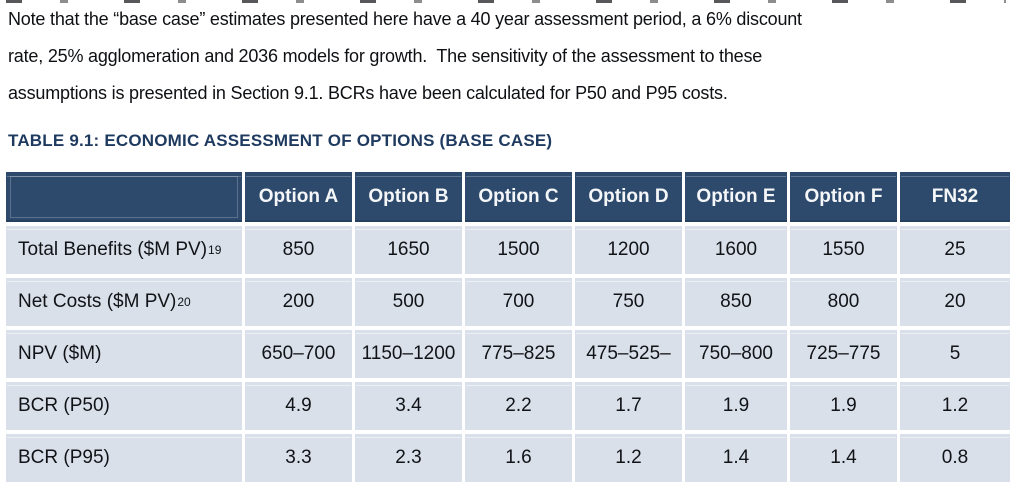  Describe the element at coordinates (298, 197) in the screenshot. I see `column-header-option-a: Option A` at that location.